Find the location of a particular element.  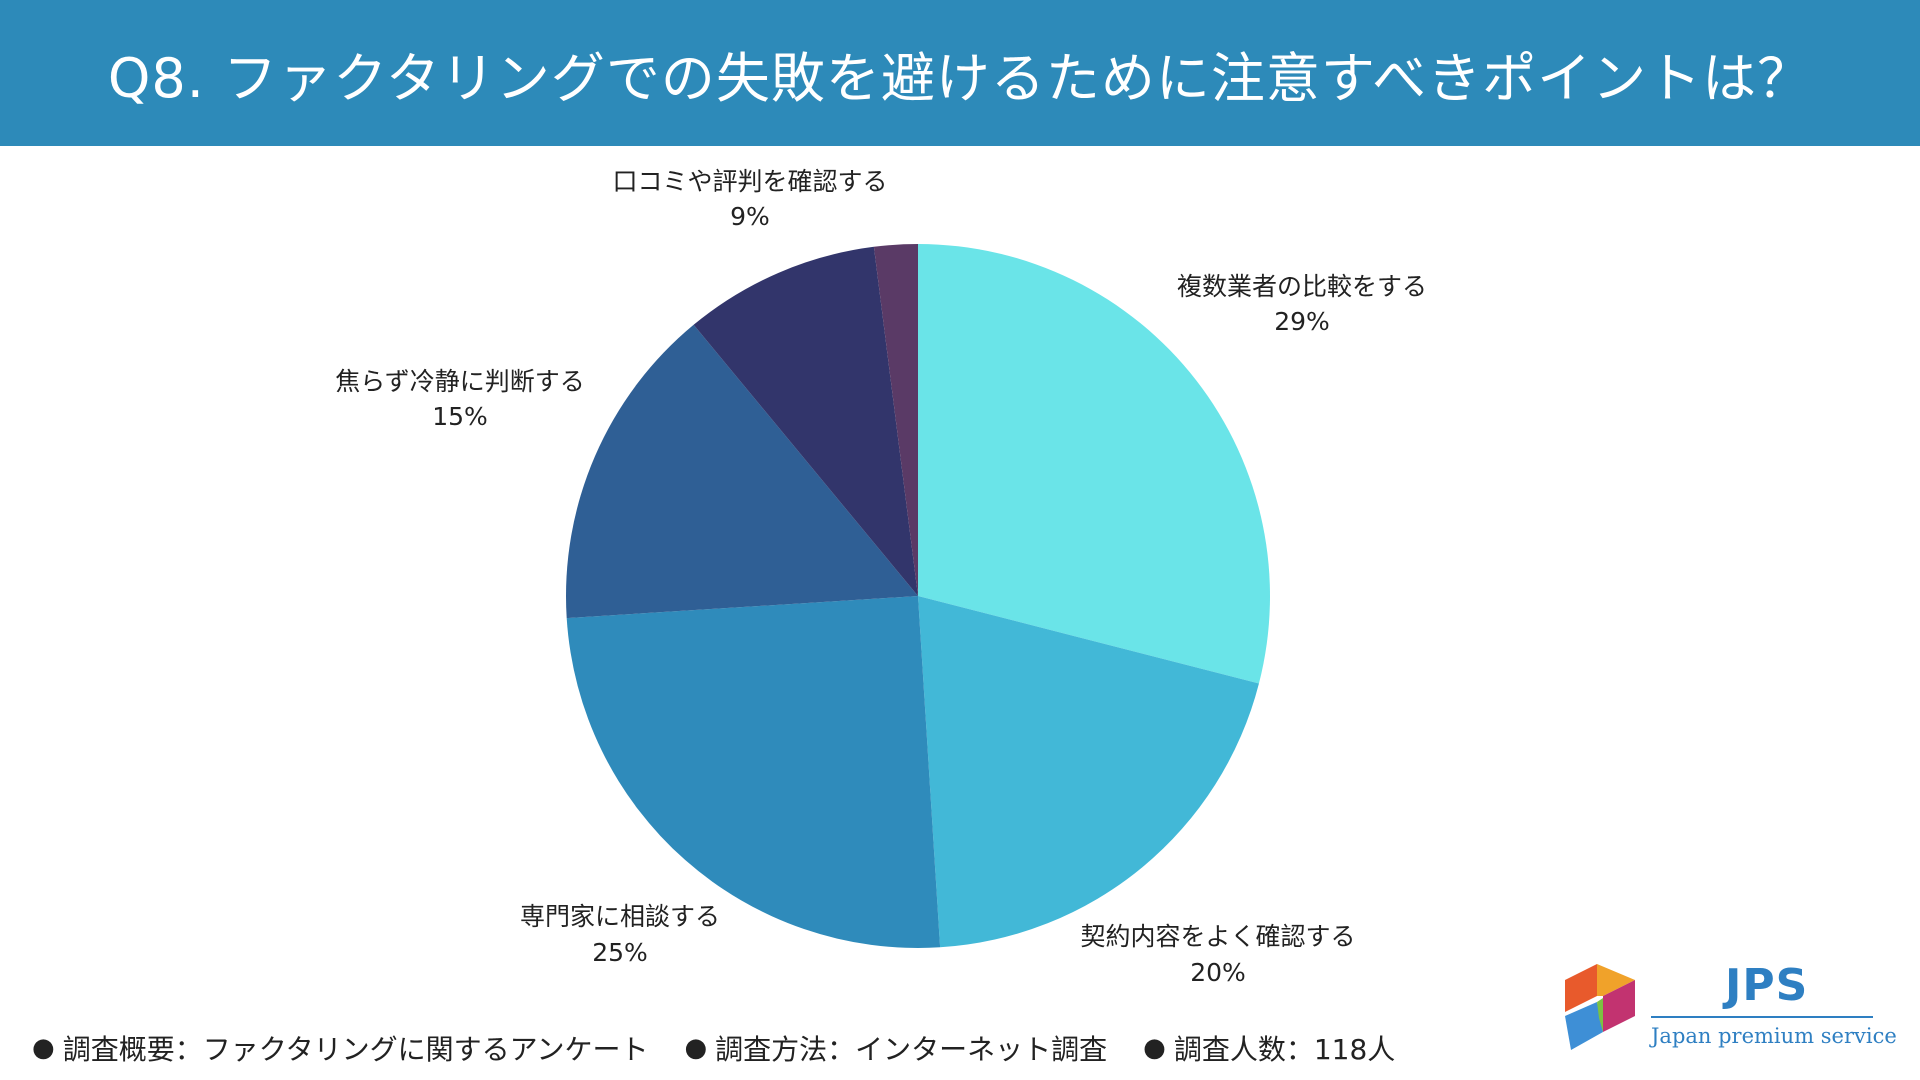

slice-label: 焦らず冷静に判断する is located at coordinates (460, 381).